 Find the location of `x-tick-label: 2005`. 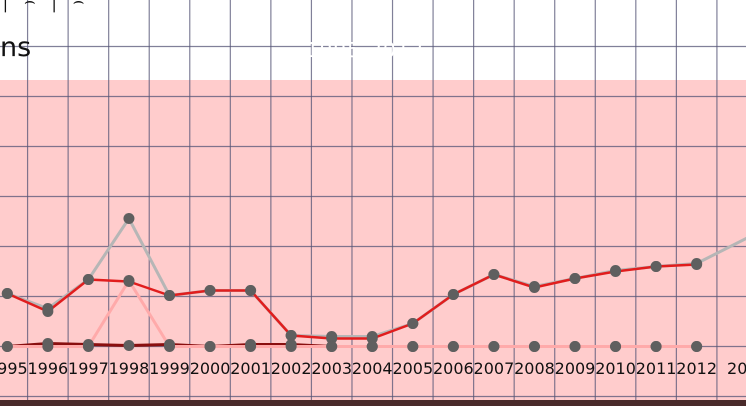

x-tick-label: 2005 is located at coordinates (412, 368).